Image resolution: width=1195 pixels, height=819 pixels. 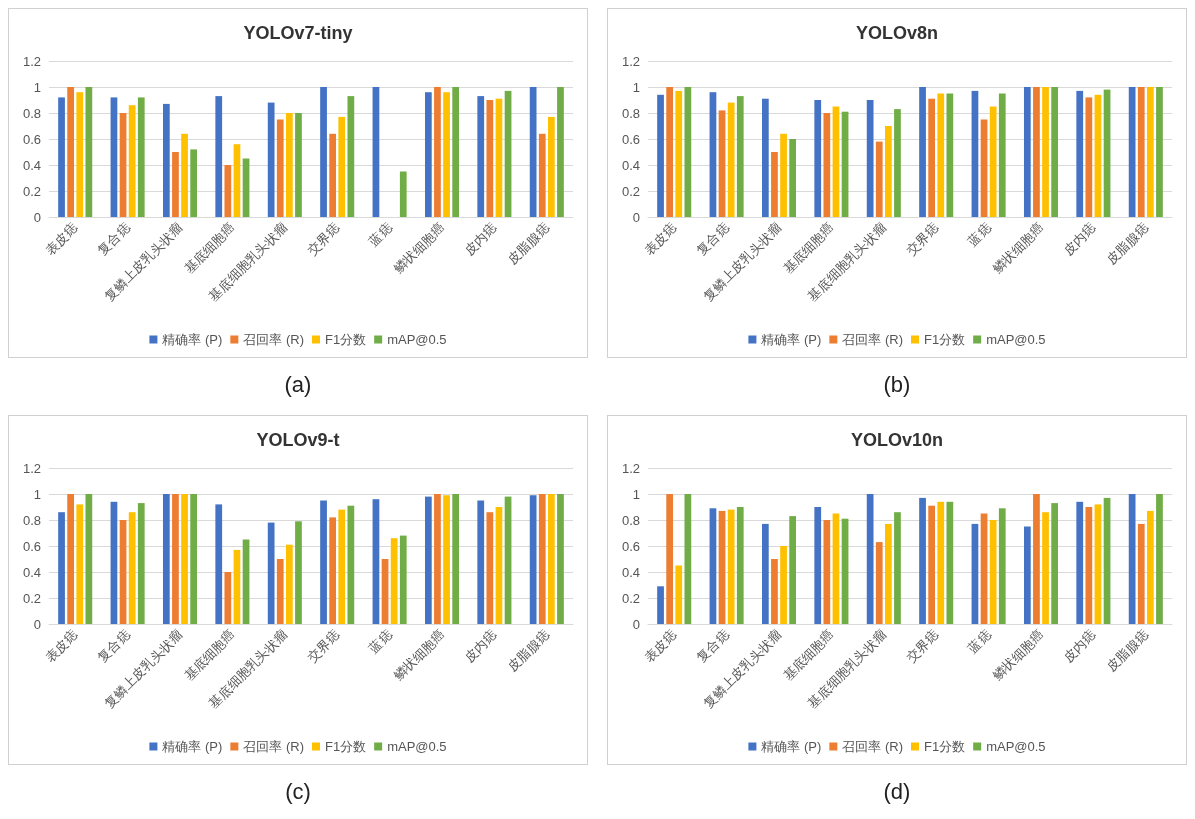 What do you see at coordinates (298, 791) in the screenshot?
I see `text: (c)` at bounding box center [298, 791].